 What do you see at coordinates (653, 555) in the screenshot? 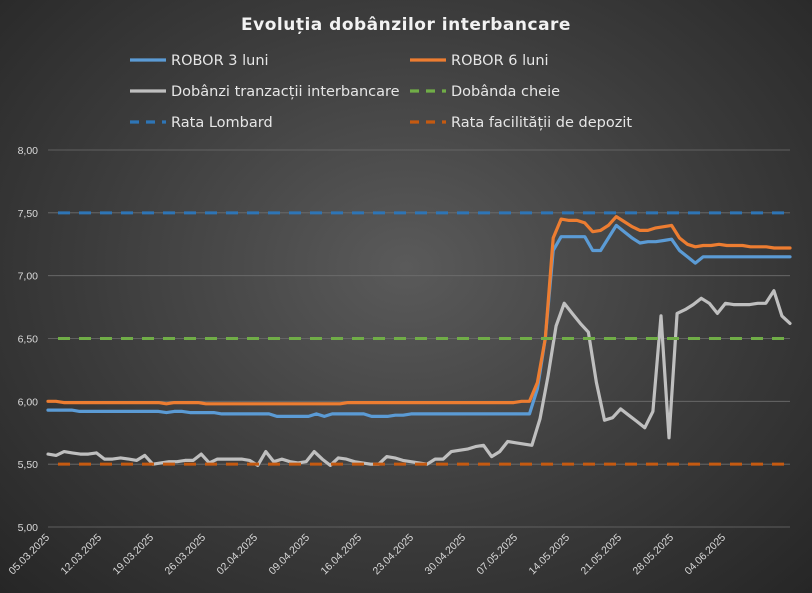
I see `x-tick-label: 28.05.2025` at bounding box center [653, 555].